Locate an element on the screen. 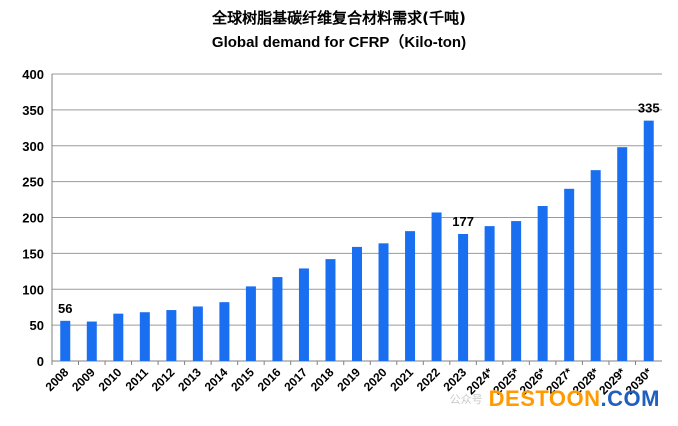 This screenshot has height=426, width=678. chart-title: 全球树脂基碳纤维复合材料需求(千吨) is located at coordinates (338, 18).